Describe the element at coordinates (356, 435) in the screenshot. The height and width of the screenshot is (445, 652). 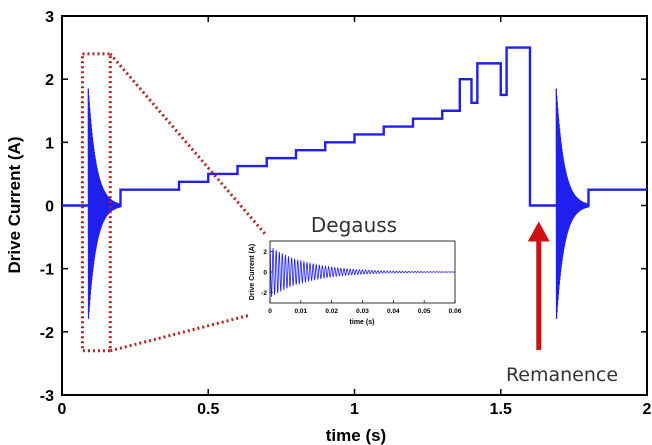
I see `x-axis-title: time (s)` at that location.